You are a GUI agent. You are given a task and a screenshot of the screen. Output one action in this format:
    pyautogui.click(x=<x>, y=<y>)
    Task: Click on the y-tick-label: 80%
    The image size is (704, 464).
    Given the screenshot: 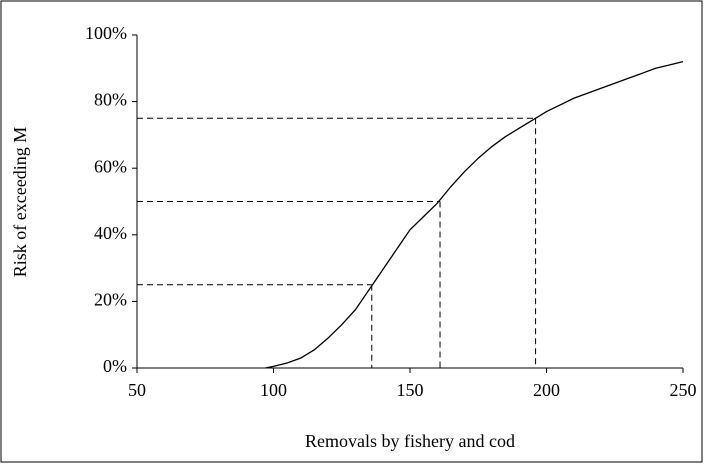 What is the action you would take?
    pyautogui.click(x=110, y=100)
    